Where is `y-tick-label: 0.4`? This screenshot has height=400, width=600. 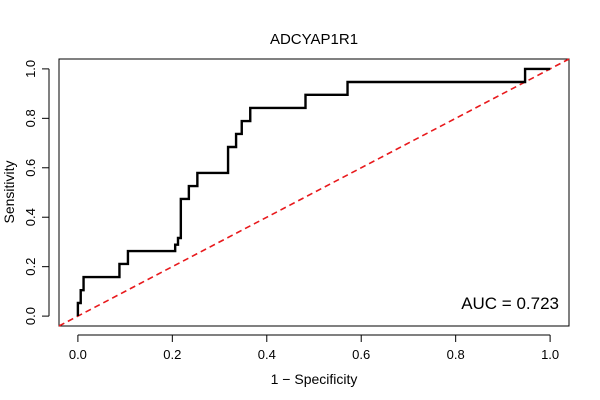 y-tick-label: 0.4 is located at coordinates (30, 217).